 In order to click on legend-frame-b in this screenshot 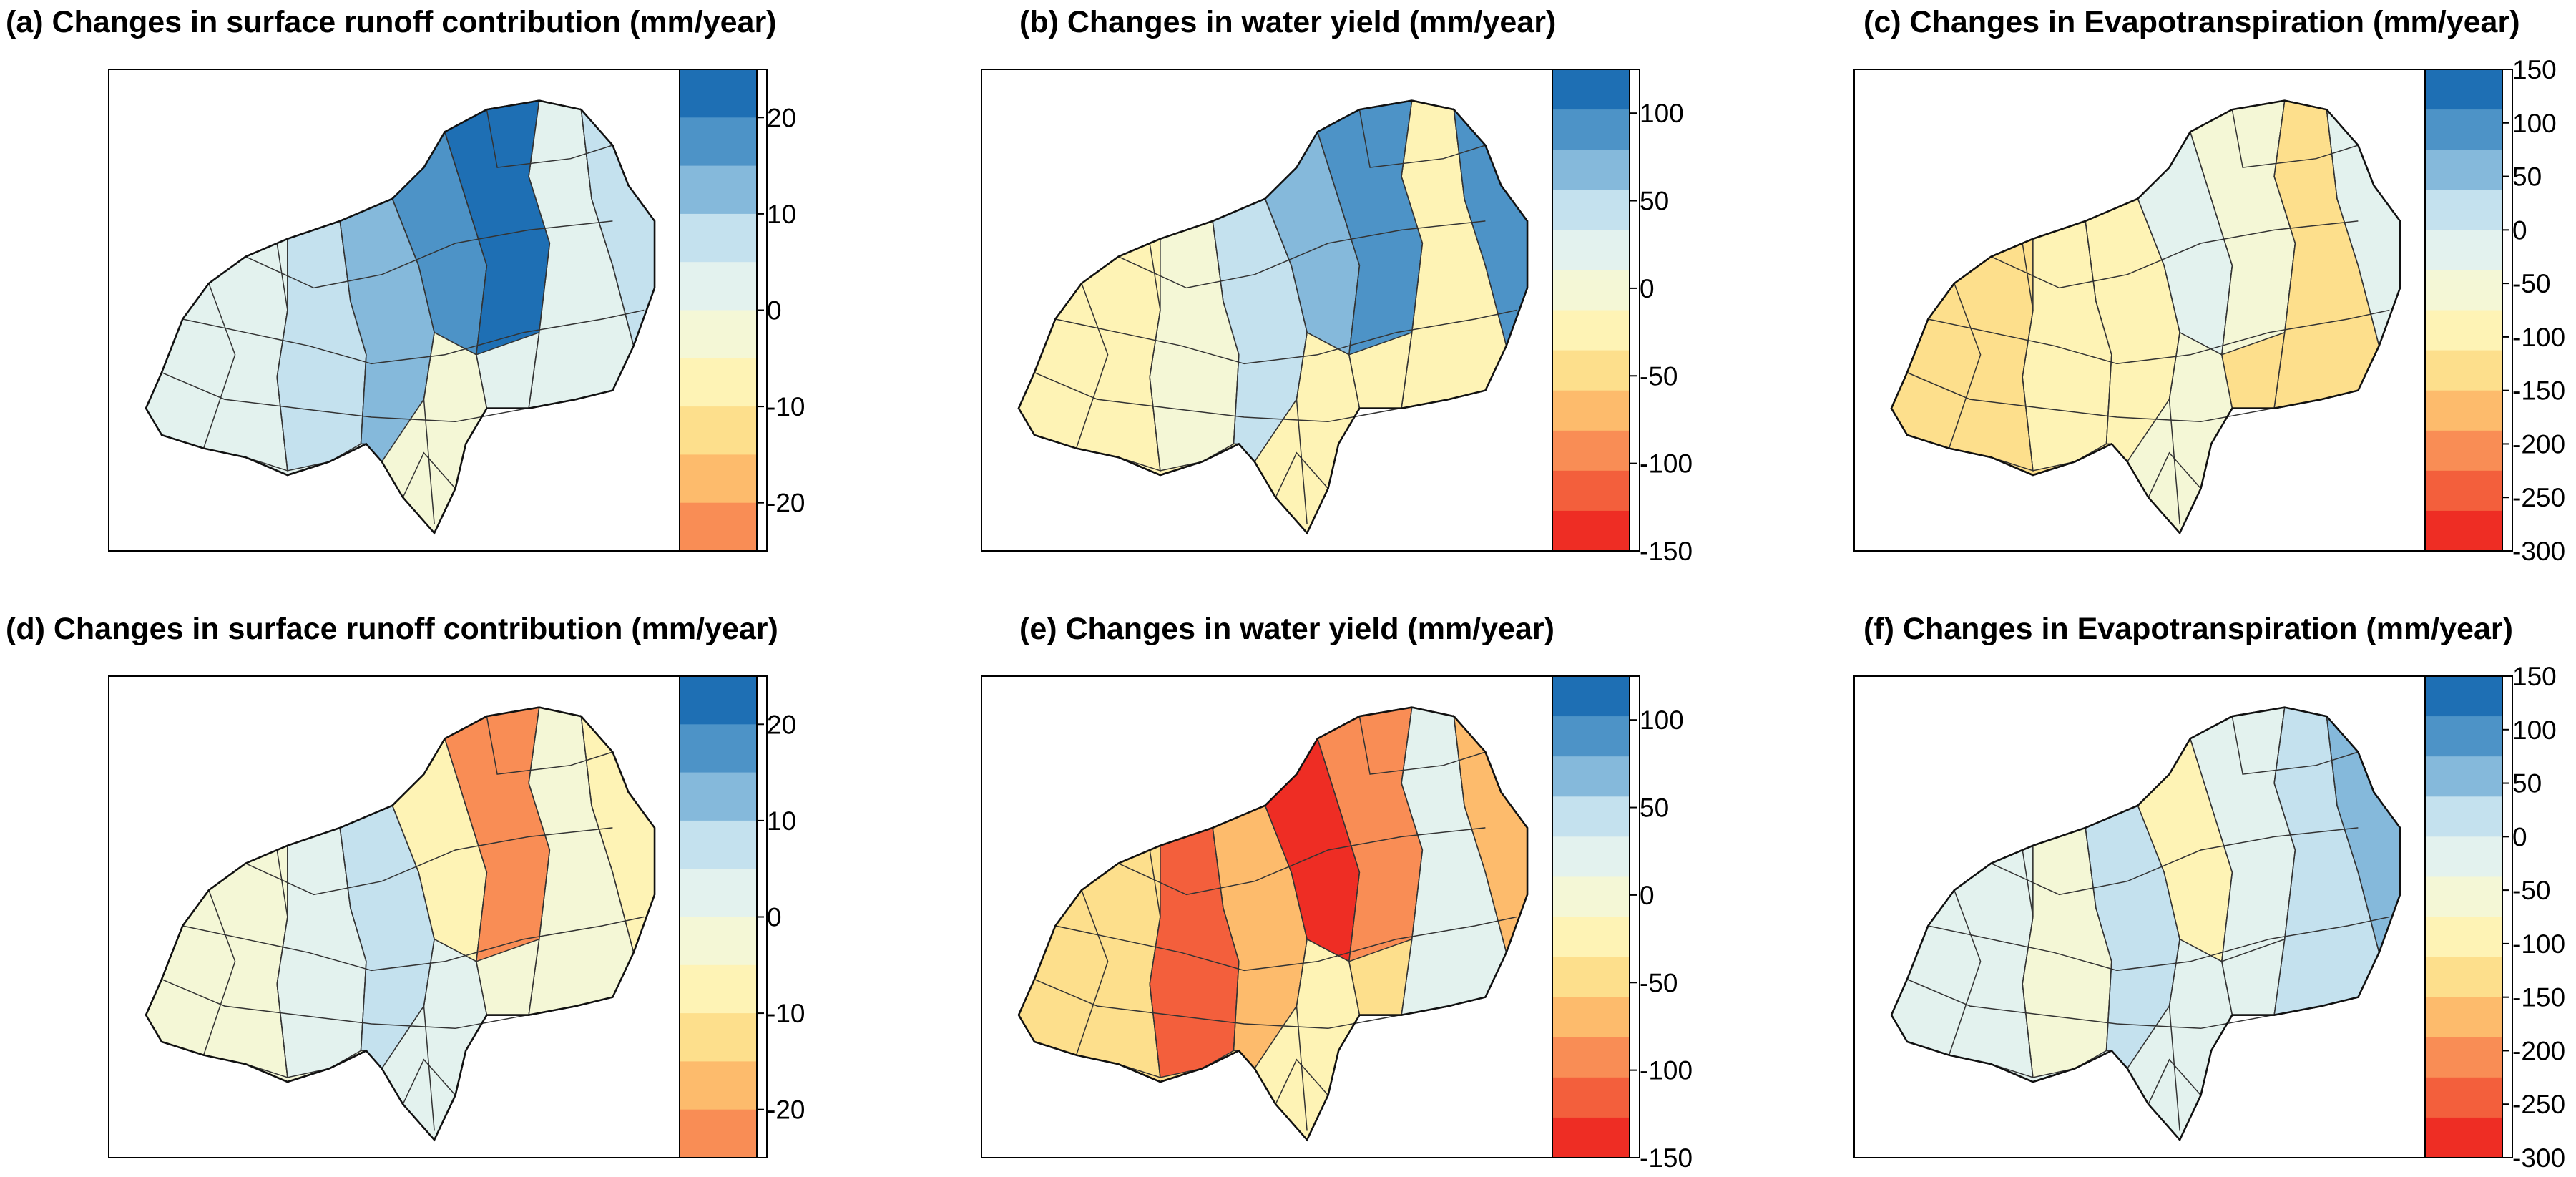, I will do `click(1591, 311)`.